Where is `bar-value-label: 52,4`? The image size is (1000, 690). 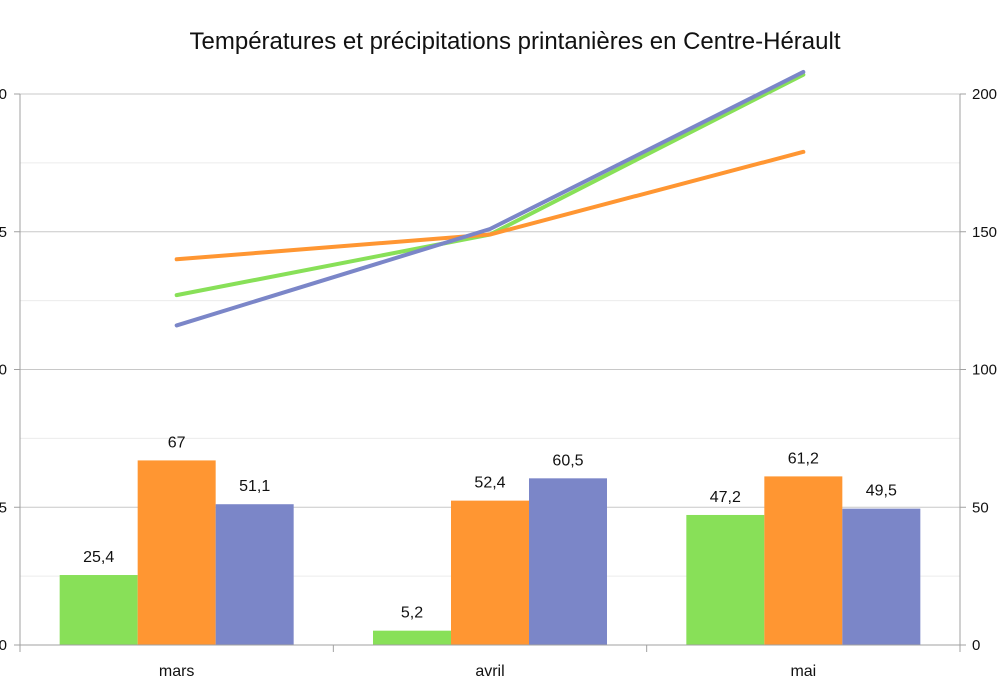
bar-value-label: 52,4 is located at coordinates (489, 483).